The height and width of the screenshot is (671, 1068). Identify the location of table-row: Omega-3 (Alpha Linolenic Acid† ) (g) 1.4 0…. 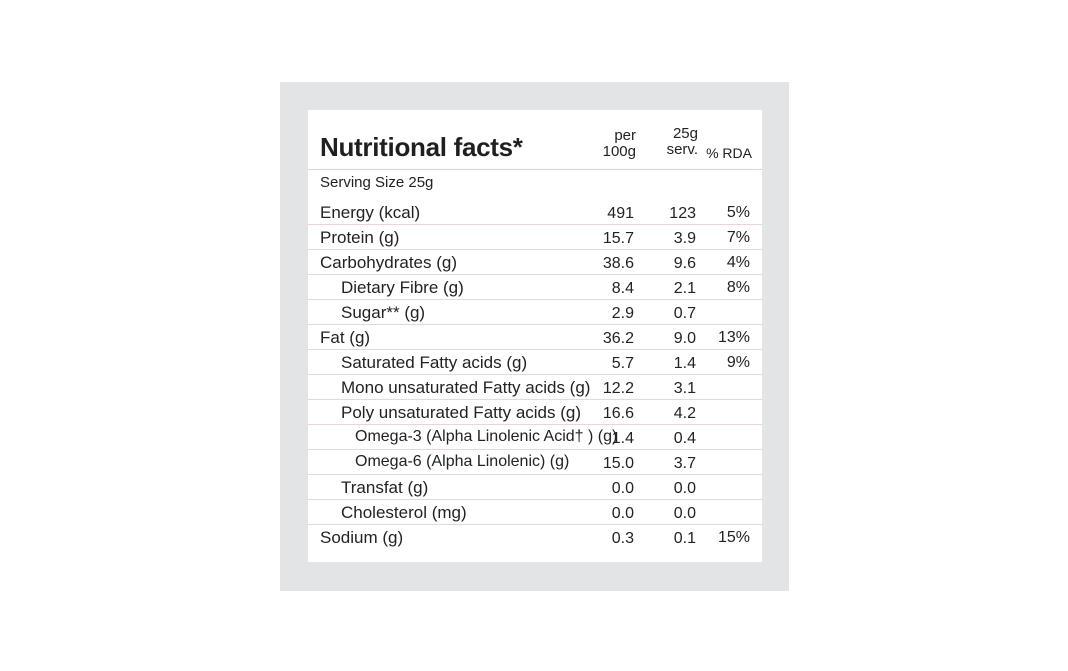
(535, 437).